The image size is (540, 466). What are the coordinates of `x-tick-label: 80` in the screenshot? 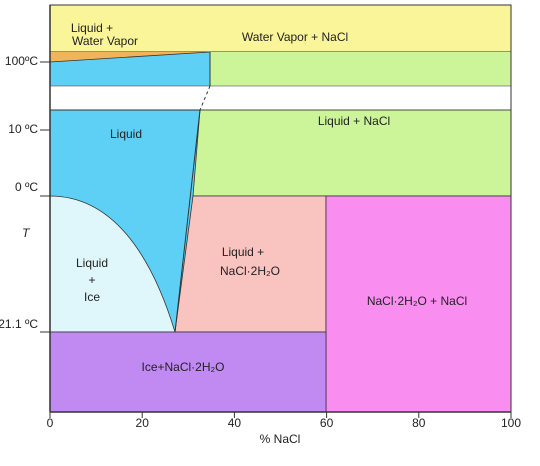 It's located at (419, 423).